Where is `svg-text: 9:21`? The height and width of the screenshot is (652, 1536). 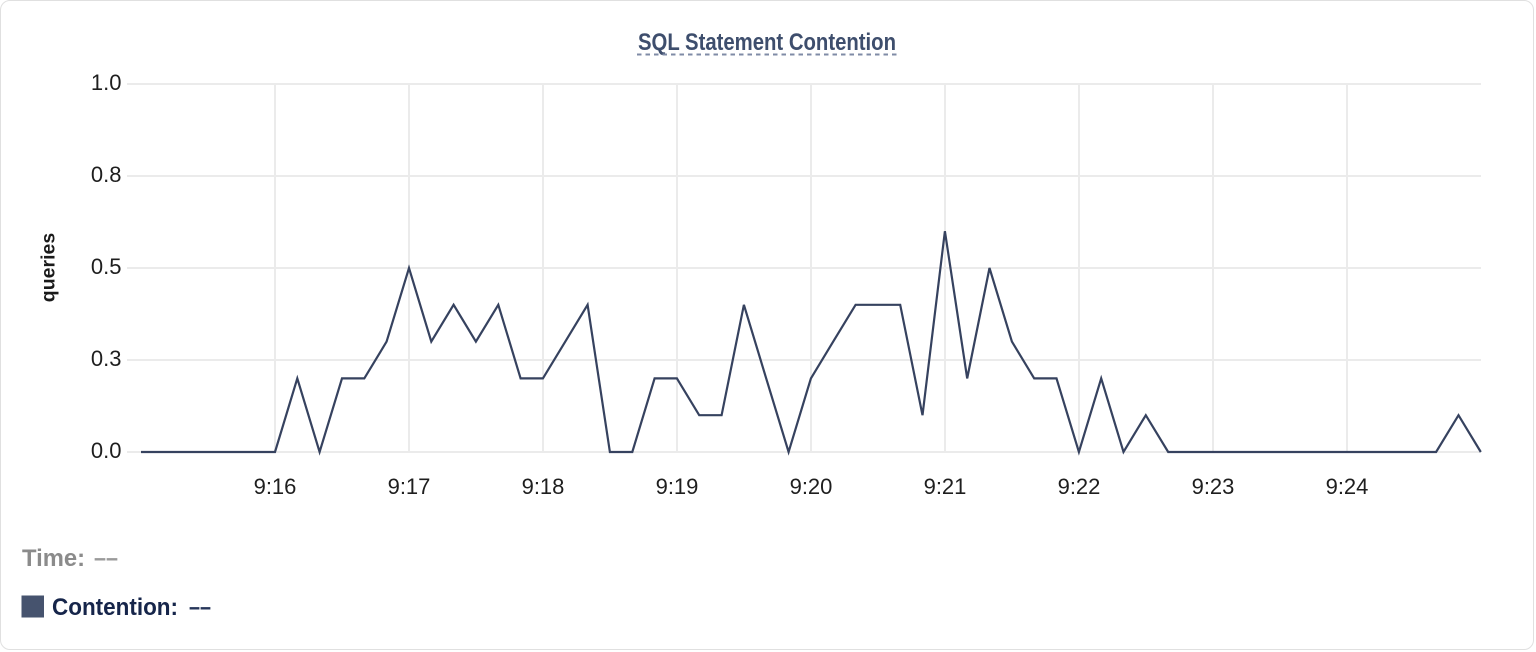 svg-text: 9:21 is located at coordinates (945, 486).